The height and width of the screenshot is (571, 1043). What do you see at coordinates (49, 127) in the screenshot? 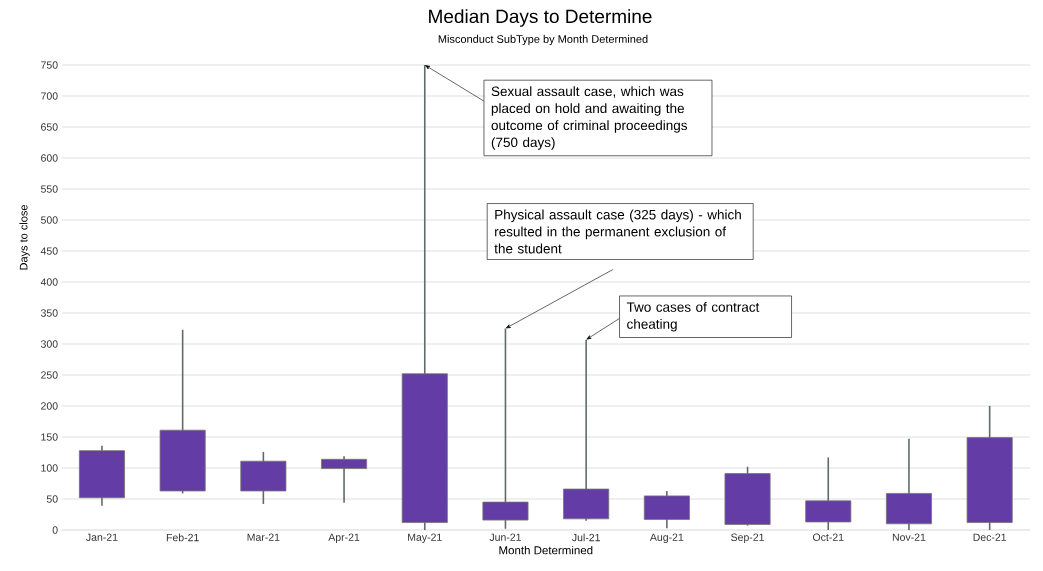
I see `y-tick-label: 650` at bounding box center [49, 127].